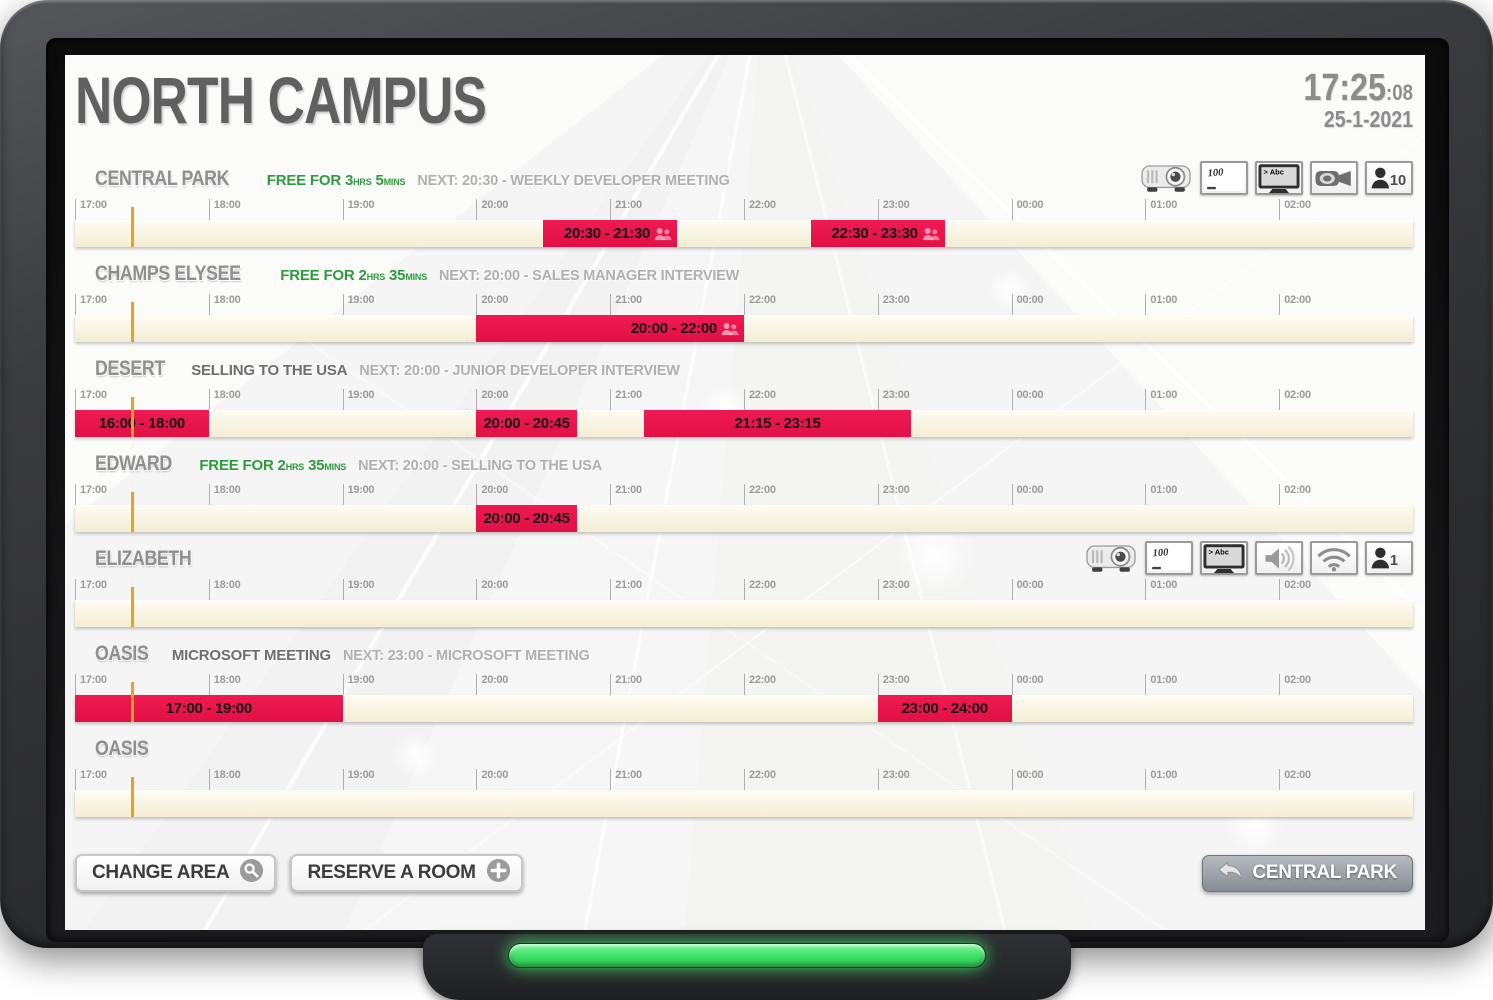 This screenshot has height=1000, width=1493. Describe the element at coordinates (610, 328) in the screenshot. I see `booking-block: 20:00 - 22:00` at that location.